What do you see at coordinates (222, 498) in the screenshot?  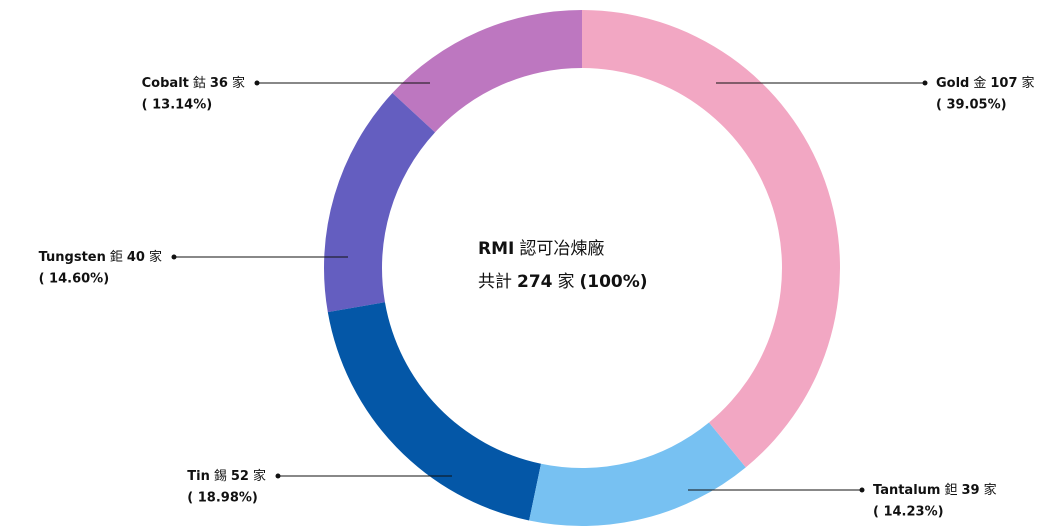 I see `slice-percent: ( 18.98%)` at bounding box center [222, 498].